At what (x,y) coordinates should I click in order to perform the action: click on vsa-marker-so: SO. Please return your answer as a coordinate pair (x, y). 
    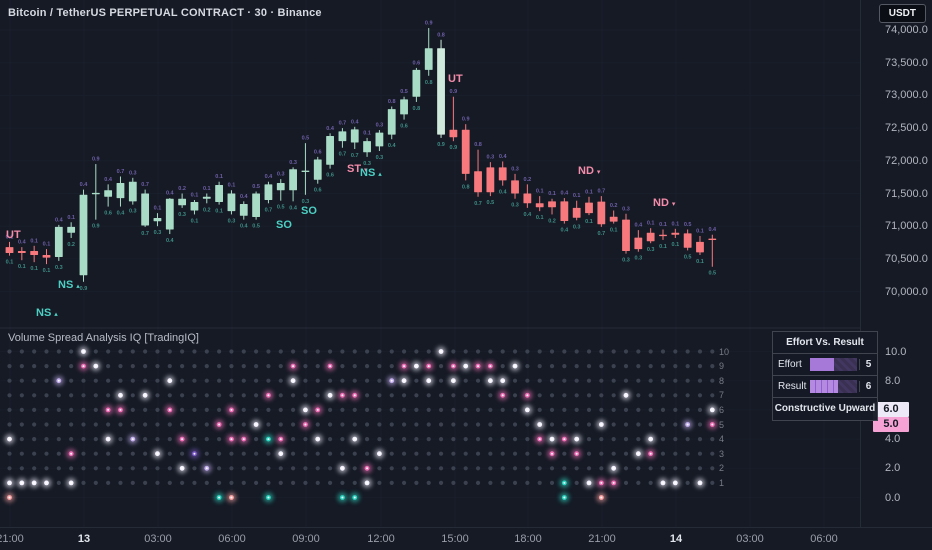
    Looking at the image, I should click on (309, 211).